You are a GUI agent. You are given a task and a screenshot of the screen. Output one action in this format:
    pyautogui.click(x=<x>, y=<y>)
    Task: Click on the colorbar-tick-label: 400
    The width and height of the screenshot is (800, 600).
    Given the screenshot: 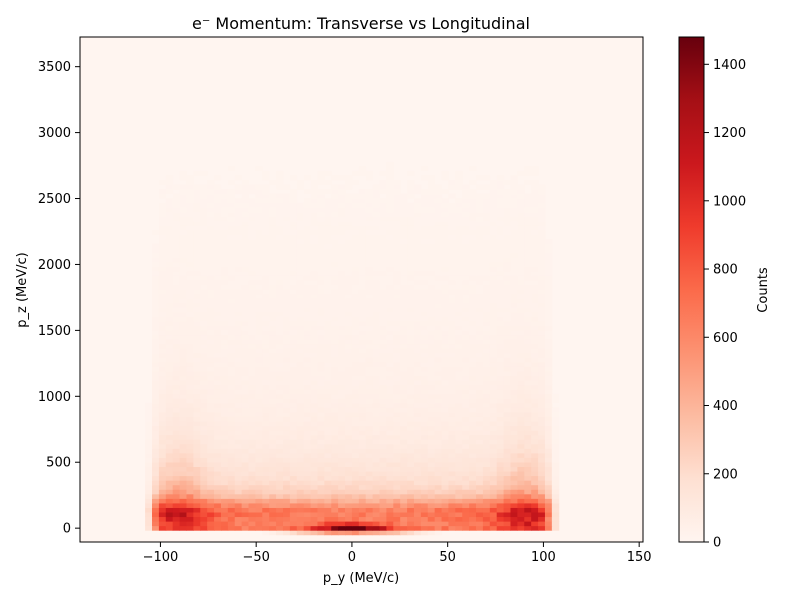 What is the action you would take?
    pyautogui.click(x=725, y=406)
    